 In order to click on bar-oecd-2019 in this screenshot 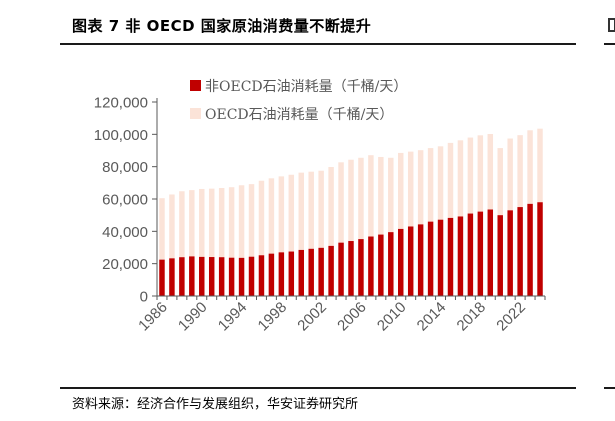, I will do `click(490, 172)`.